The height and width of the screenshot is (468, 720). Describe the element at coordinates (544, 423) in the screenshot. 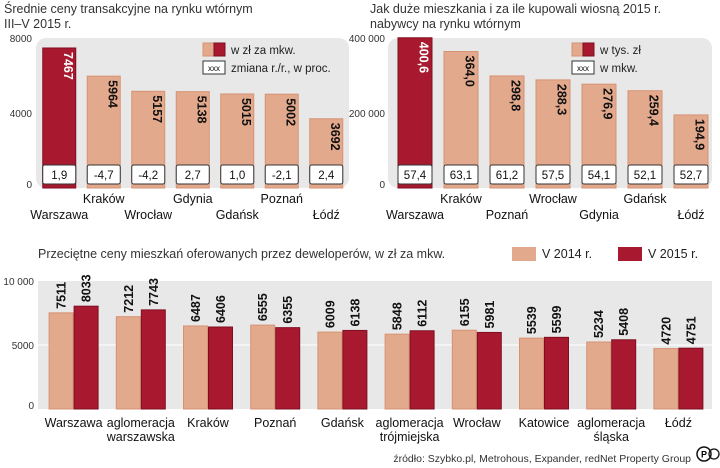

I see `category-label: Katowice` at that location.